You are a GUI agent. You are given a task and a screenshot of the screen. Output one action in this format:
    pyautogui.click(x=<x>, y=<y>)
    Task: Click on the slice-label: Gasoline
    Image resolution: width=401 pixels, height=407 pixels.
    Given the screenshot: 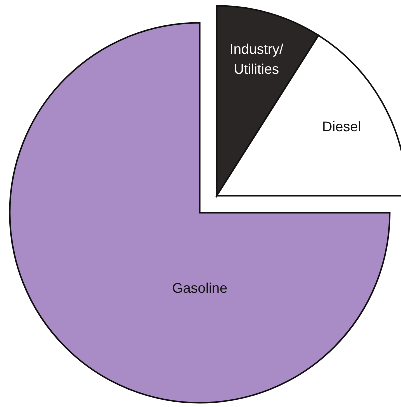 What is the action you would take?
    pyautogui.click(x=200, y=288)
    